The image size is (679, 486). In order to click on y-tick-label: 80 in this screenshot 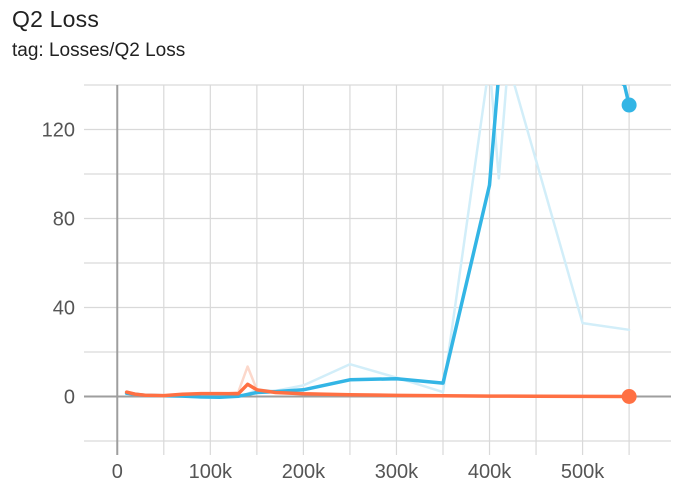, I will do `click(64, 220)`.